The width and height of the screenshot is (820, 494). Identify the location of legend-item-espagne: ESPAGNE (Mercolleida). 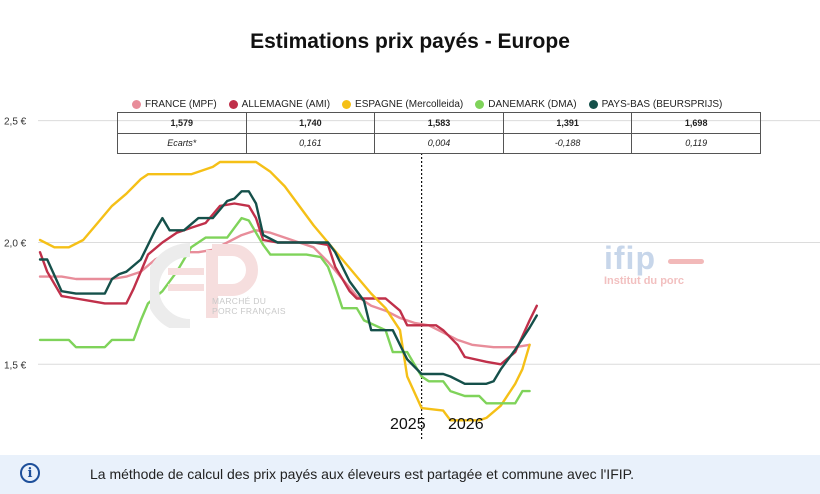
(402, 104).